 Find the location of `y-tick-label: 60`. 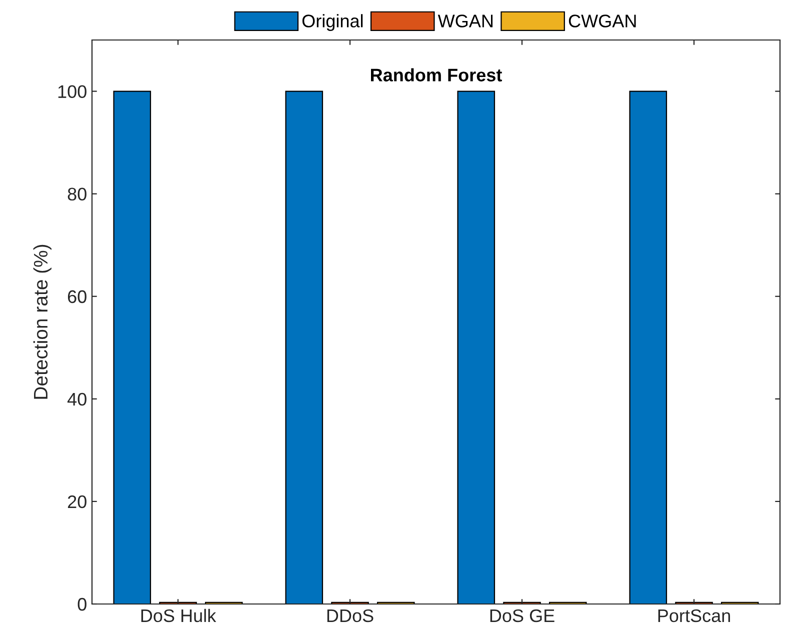

y-tick-label: 60 is located at coordinates (77, 297).